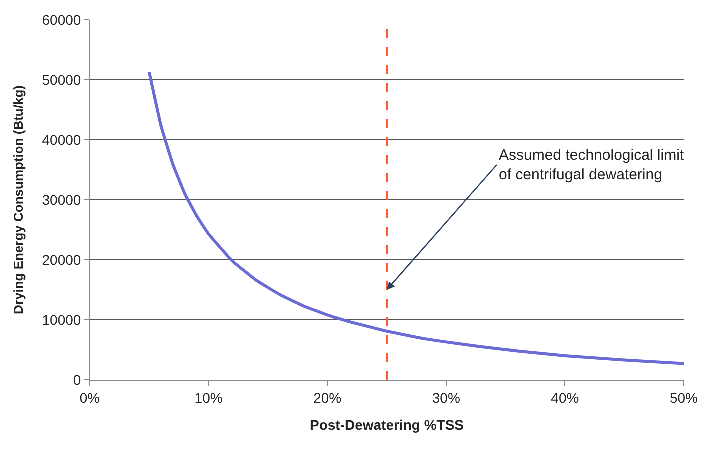  Describe the element at coordinates (592, 165) in the screenshot. I see `annotation: Assumed technological limit of centrifugal dewatering` at that location.